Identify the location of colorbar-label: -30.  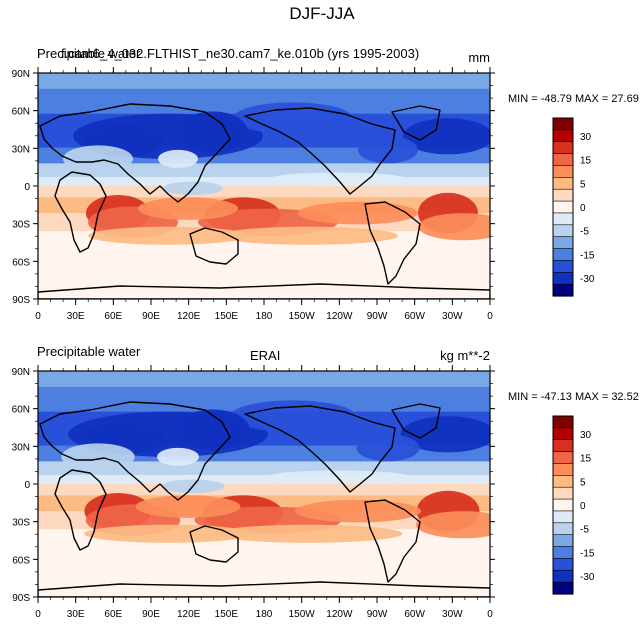
(587, 279).